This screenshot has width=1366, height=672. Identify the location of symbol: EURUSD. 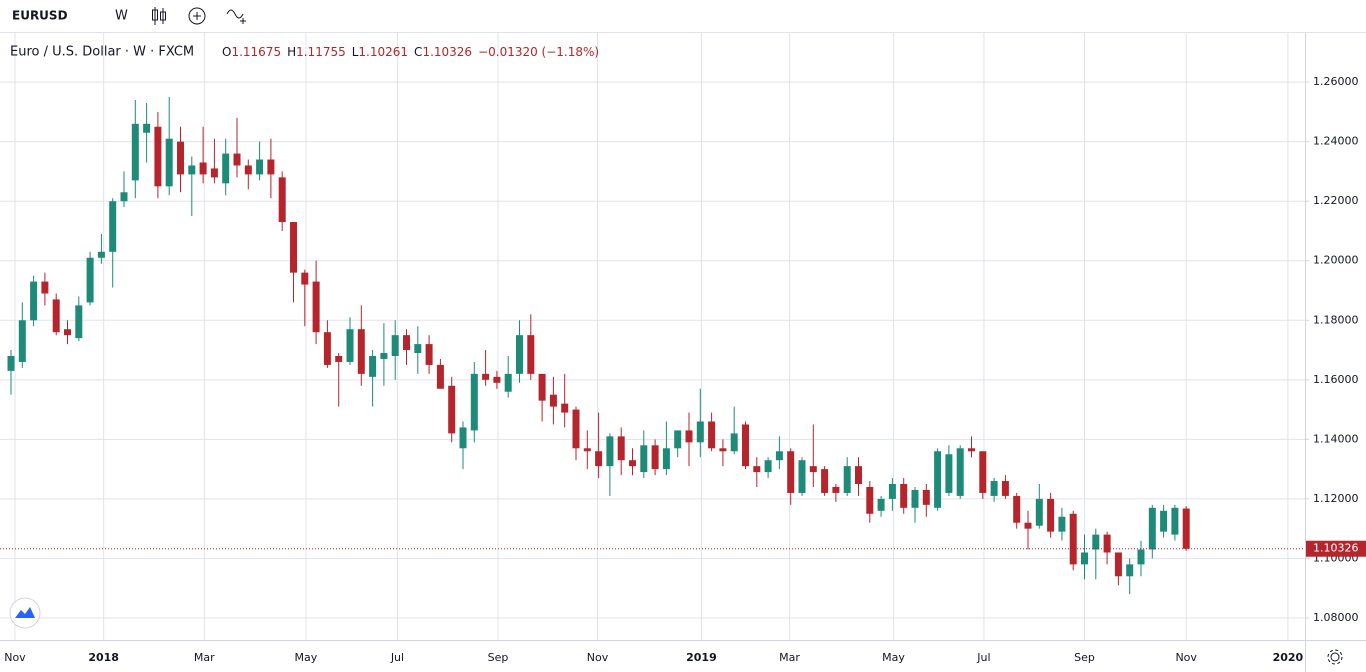
(40, 16).